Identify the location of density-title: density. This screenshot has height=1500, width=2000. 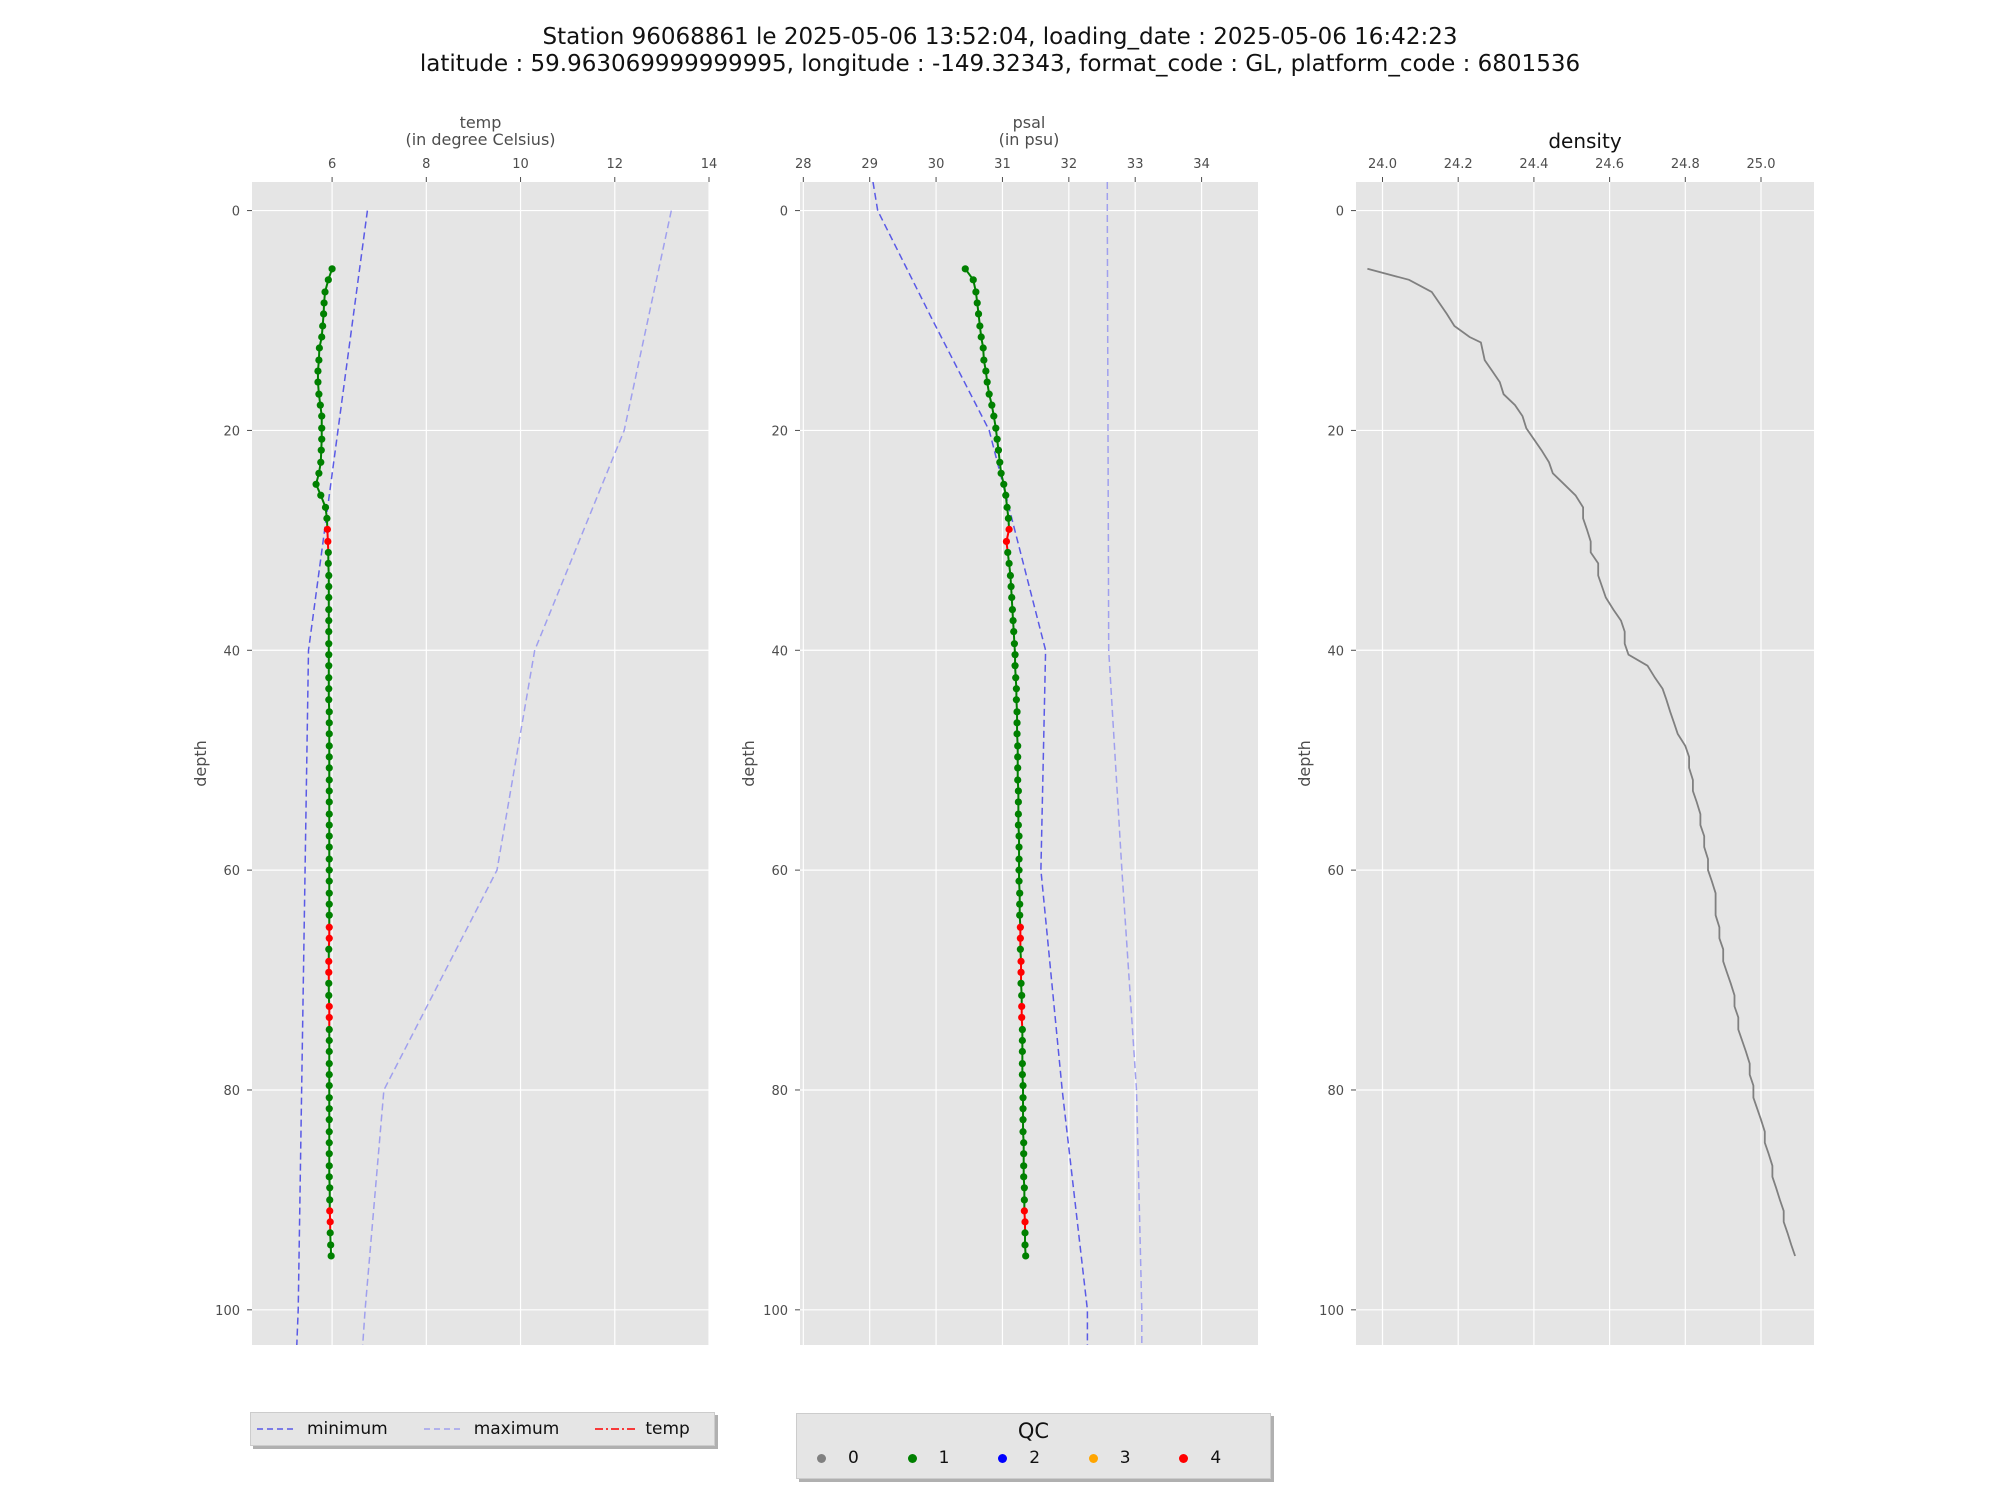
(1584, 141).